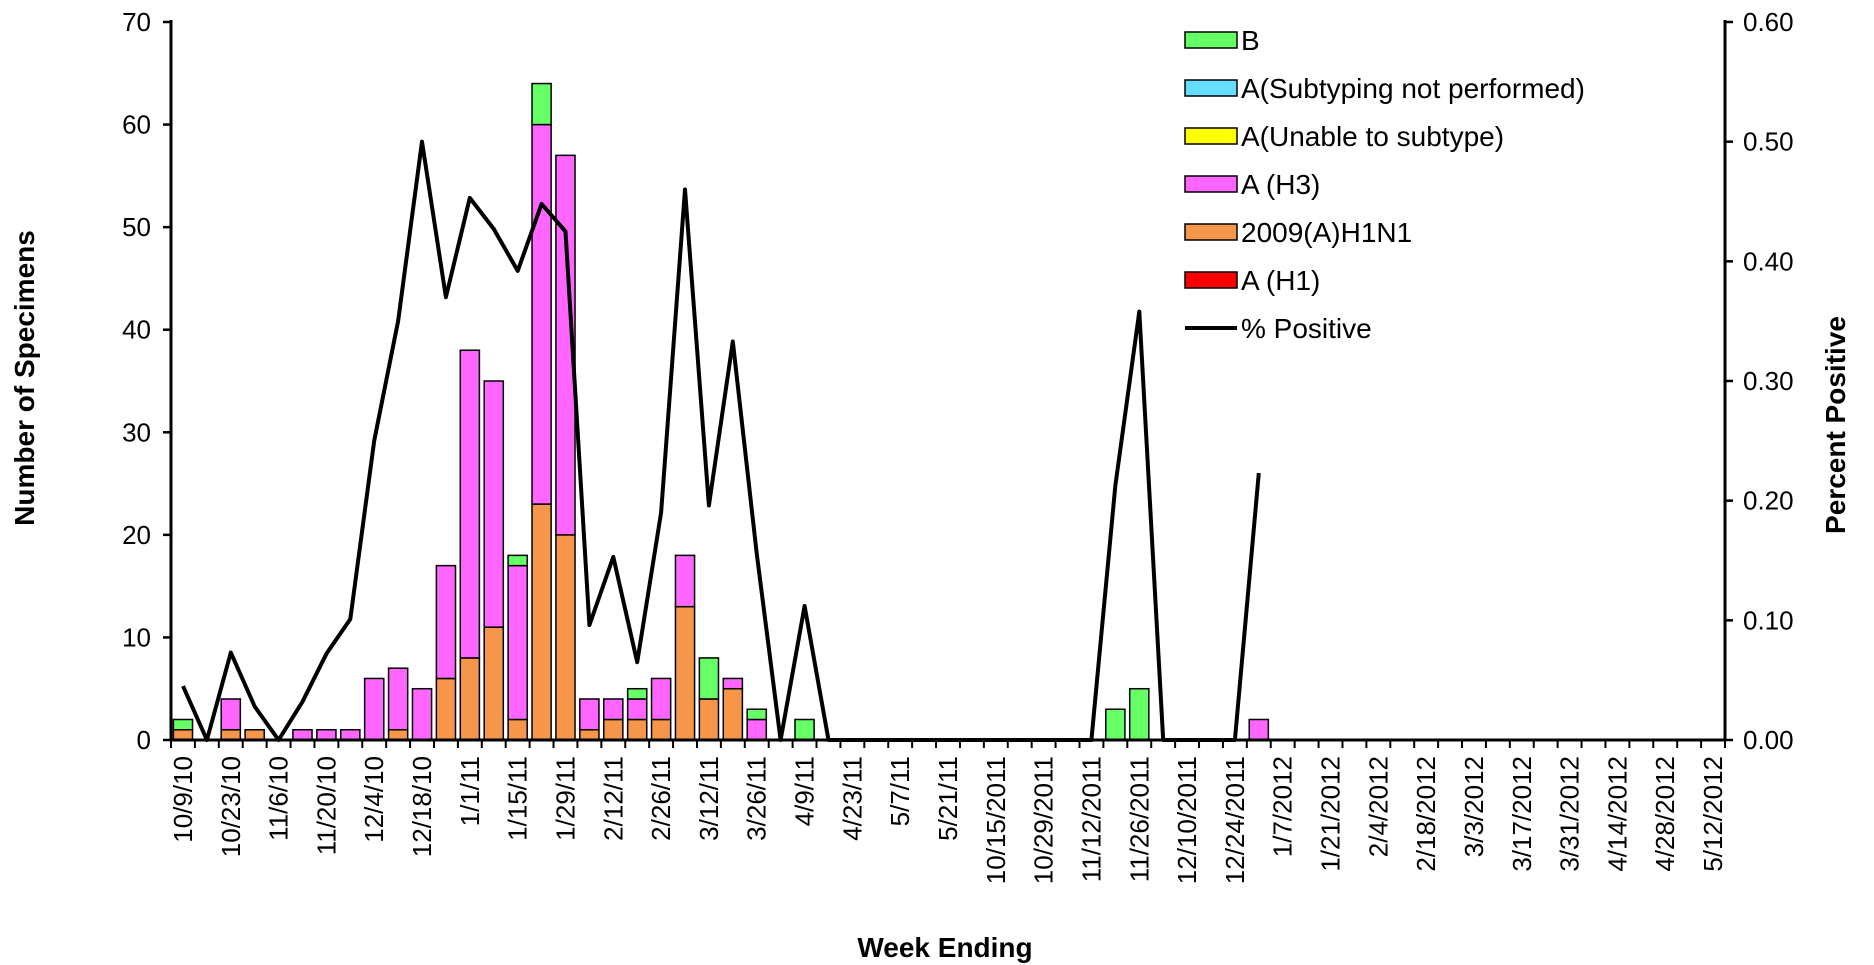  I want to click on x-tick-label: 10/23/10, so click(231, 806).